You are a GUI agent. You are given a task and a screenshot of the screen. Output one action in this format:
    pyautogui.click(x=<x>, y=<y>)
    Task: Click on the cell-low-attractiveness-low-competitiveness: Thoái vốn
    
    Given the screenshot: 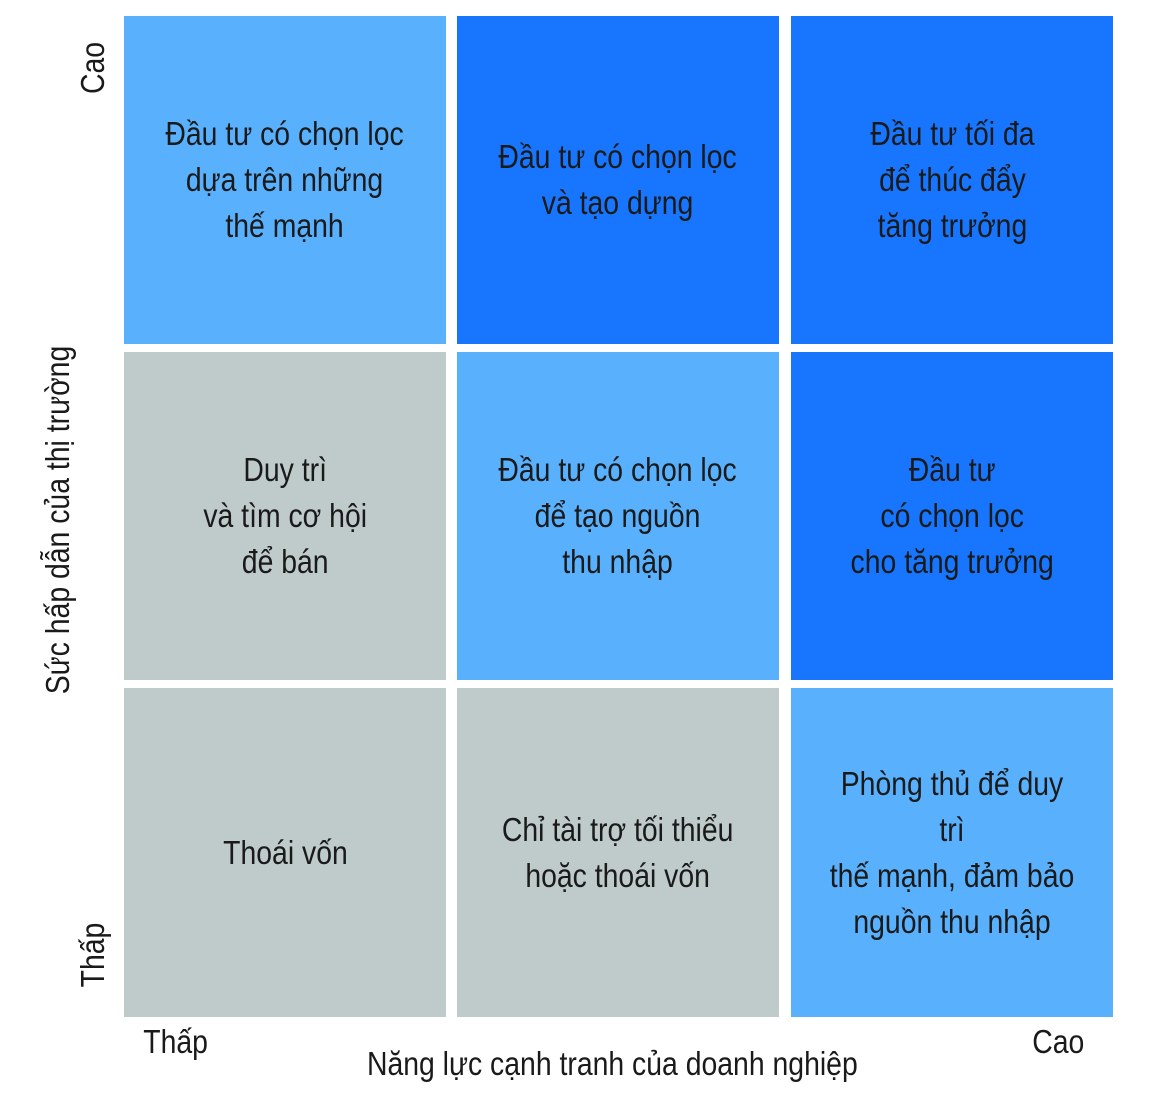 What is the action you would take?
    pyautogui.click(x=285, y=852)
    